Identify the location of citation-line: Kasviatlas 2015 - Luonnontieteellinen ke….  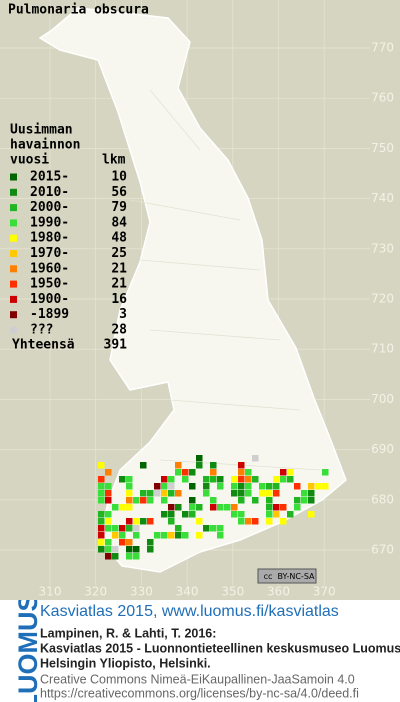
(220, 648).